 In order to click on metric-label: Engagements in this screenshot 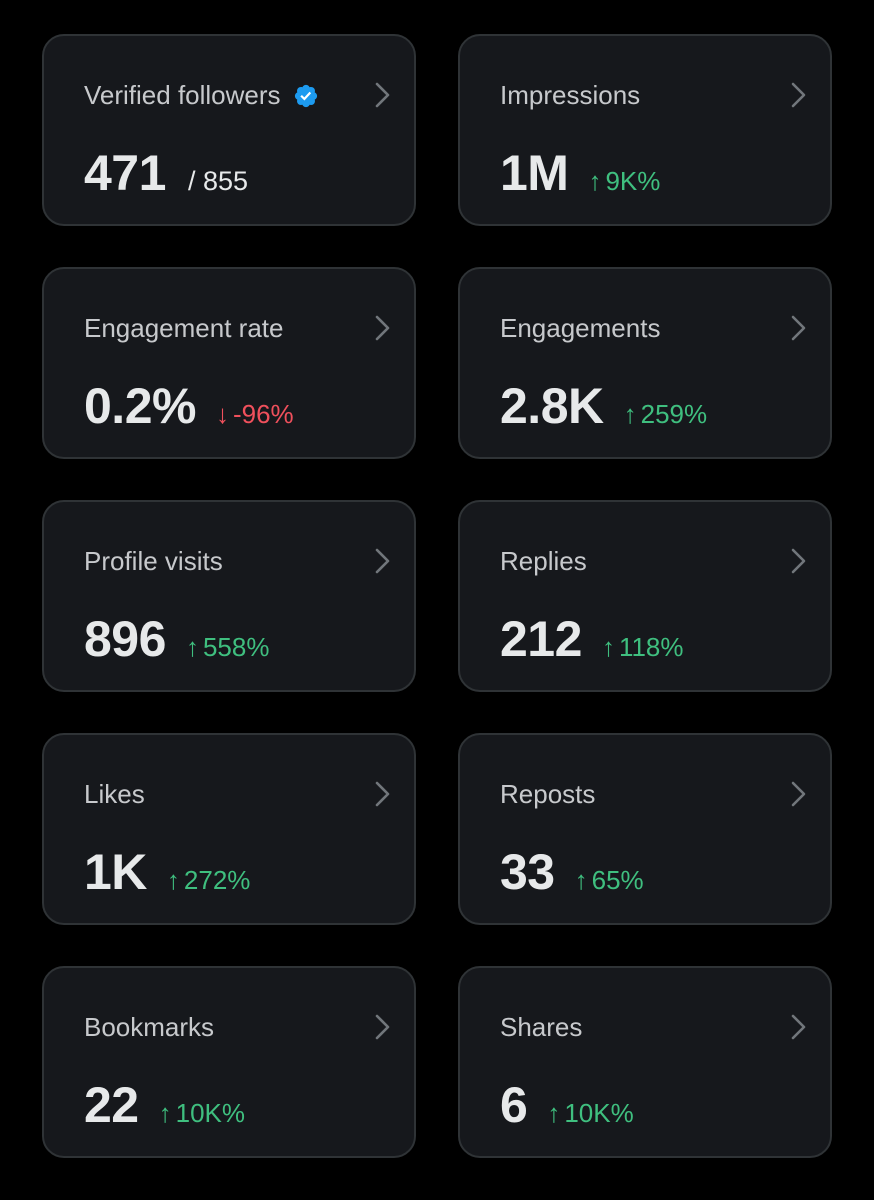, I will do `click(580, 328)`.